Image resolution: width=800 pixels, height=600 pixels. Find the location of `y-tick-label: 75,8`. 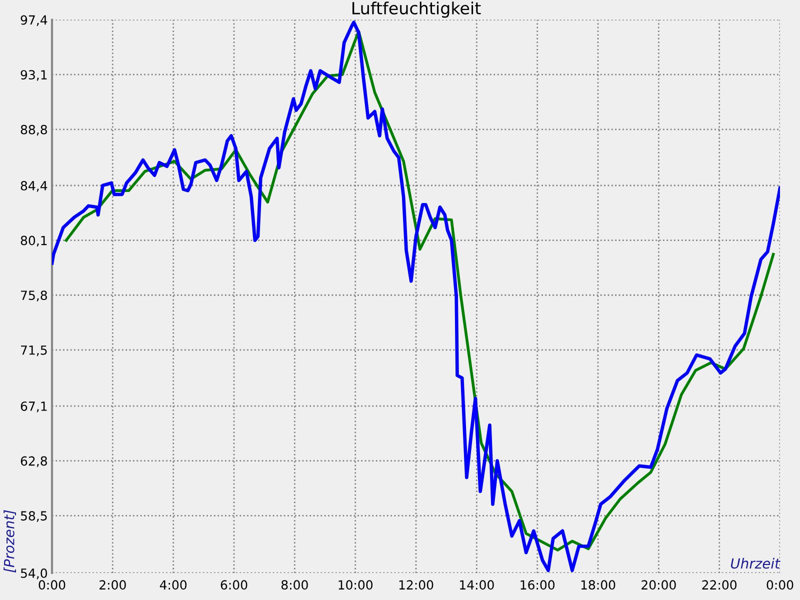

y-tick-label: 75,8 is located at coordinates (34, 296).